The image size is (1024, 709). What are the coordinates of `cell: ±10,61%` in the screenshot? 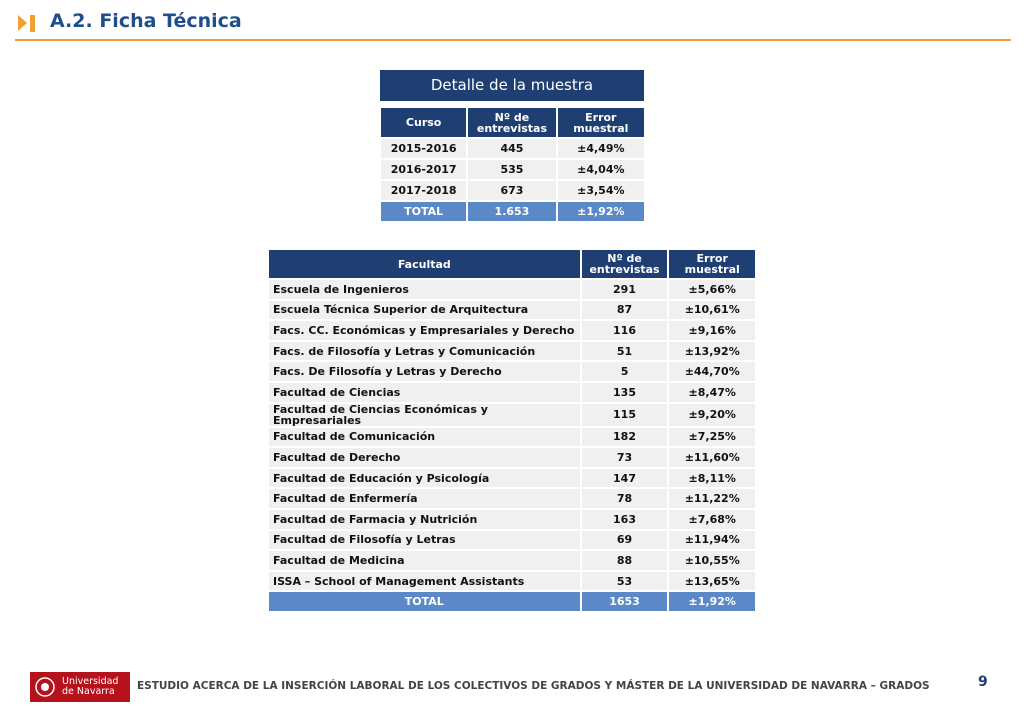 It's located at (712, 310).